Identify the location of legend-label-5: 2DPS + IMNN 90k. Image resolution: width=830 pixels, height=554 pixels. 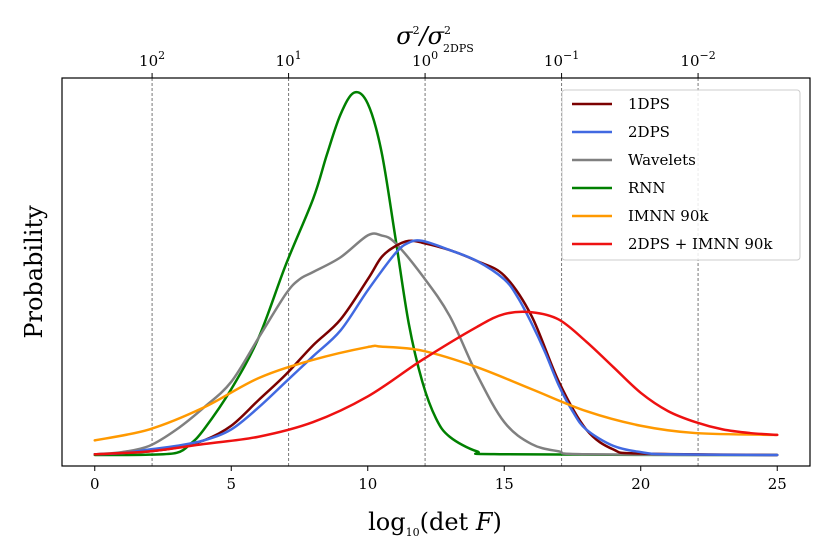
(700, 244).